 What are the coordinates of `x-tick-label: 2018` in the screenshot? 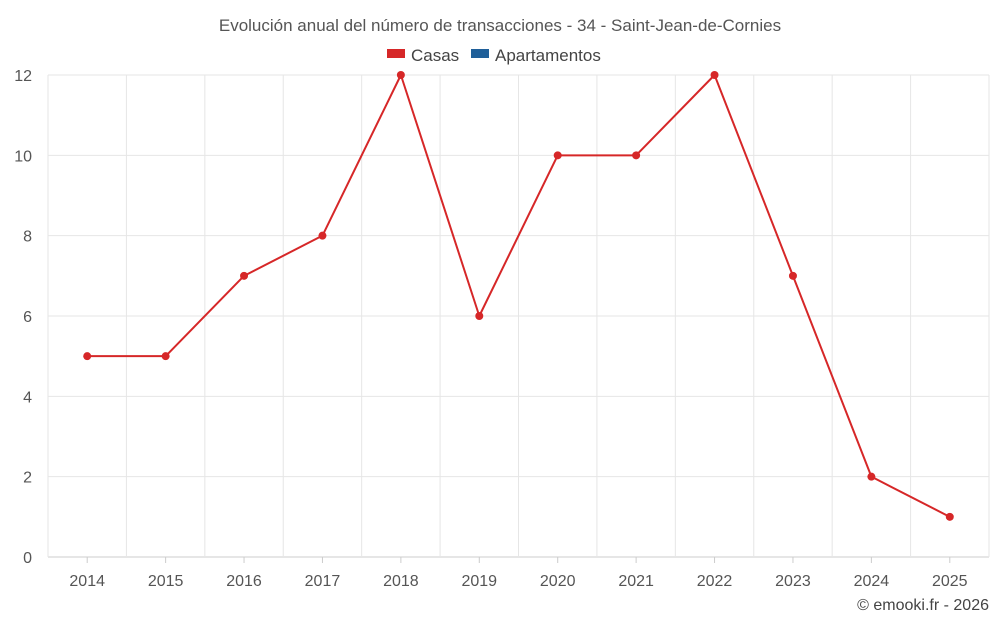 It's located at (401, 581).